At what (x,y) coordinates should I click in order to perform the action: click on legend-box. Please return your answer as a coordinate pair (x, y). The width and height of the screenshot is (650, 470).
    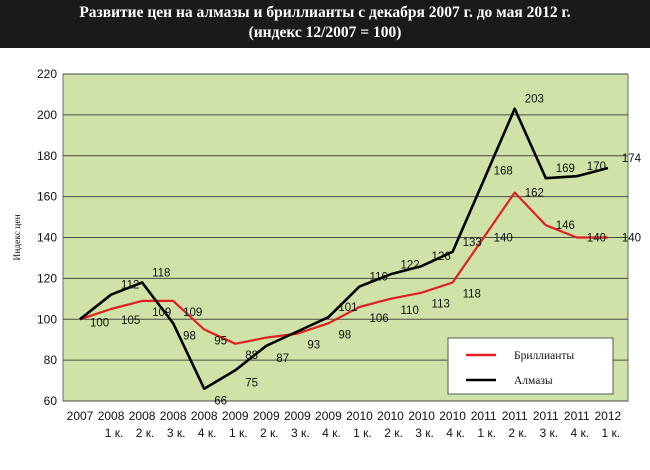
    Looking at the image, I should click on (530, 366).